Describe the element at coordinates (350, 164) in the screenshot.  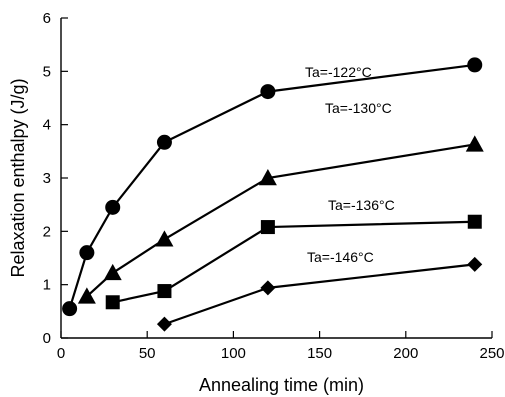
I see `series-labels: Ta=-122°C Ta=-130°C Ta=-136°C Ta=-146°C` at that location.